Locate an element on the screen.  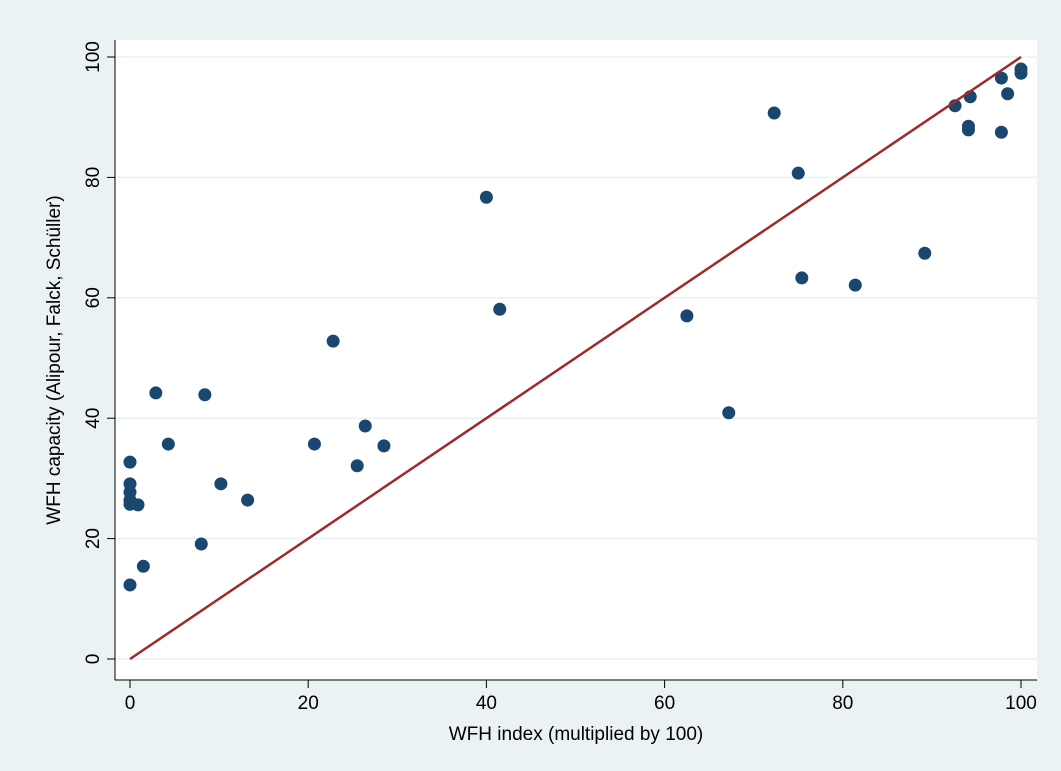
y-tick-label: 0 is located at coordinates (93, 659).